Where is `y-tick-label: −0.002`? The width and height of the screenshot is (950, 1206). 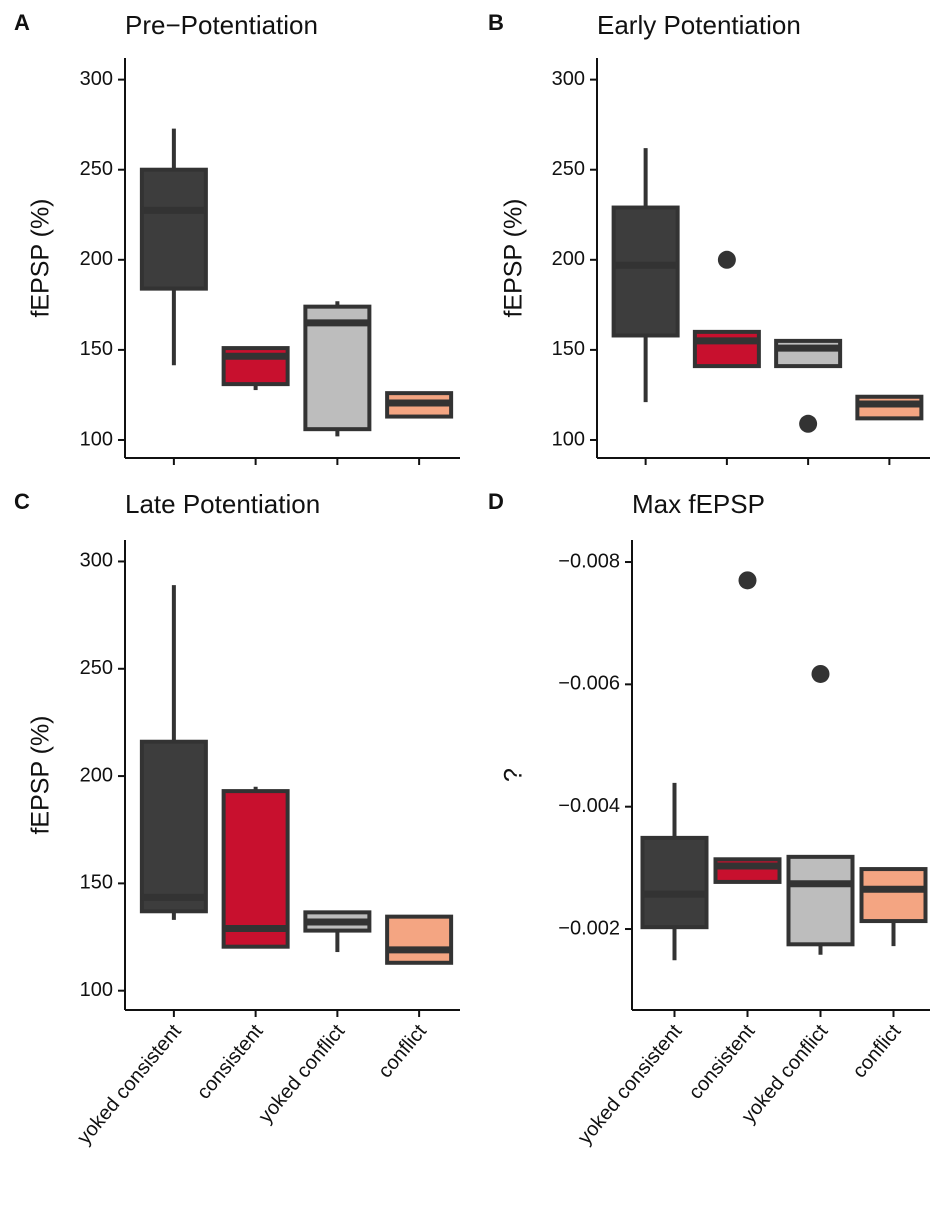
y-tick-label: −0.002 is located at coordinates (589, 928).